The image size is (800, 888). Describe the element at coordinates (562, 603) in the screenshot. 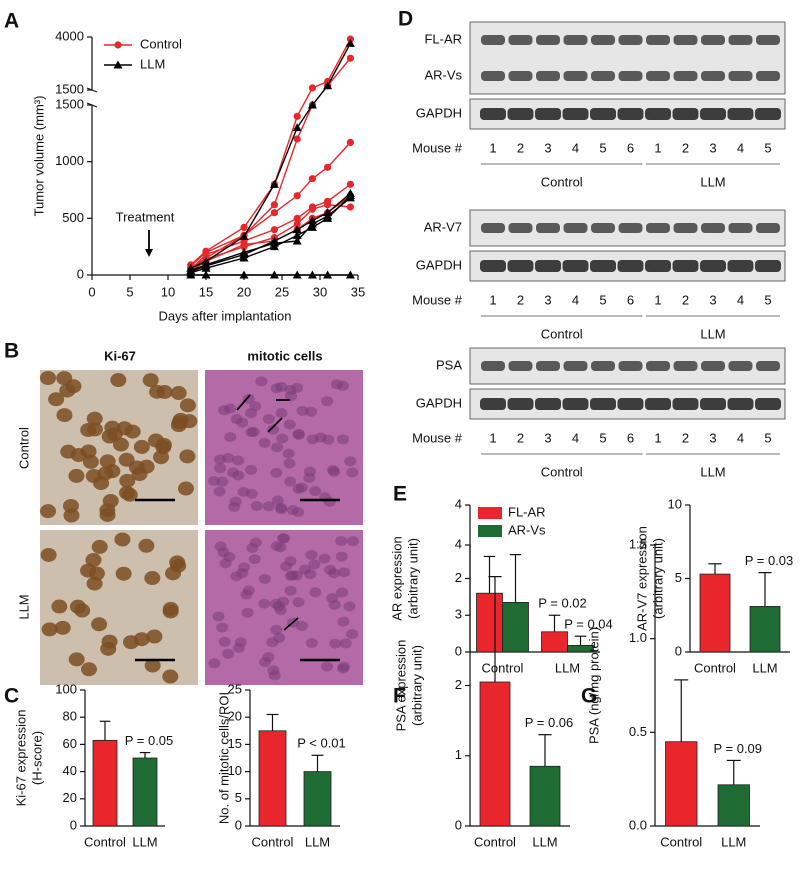

I see `p-value: P = 0.02` at that location.